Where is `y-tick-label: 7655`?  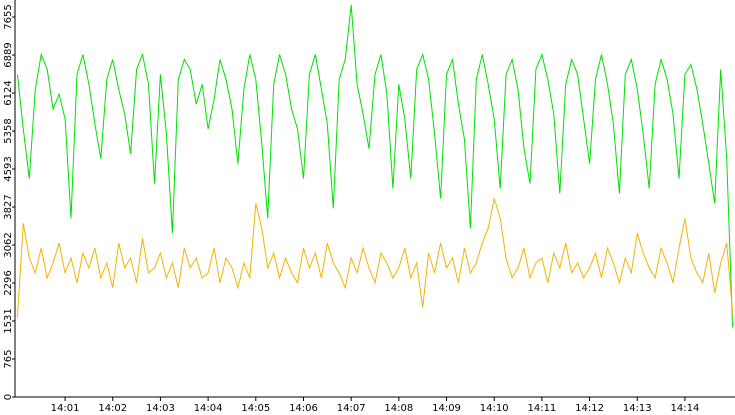
y-tick-label: 7655 is located at coordinates (8, 16).